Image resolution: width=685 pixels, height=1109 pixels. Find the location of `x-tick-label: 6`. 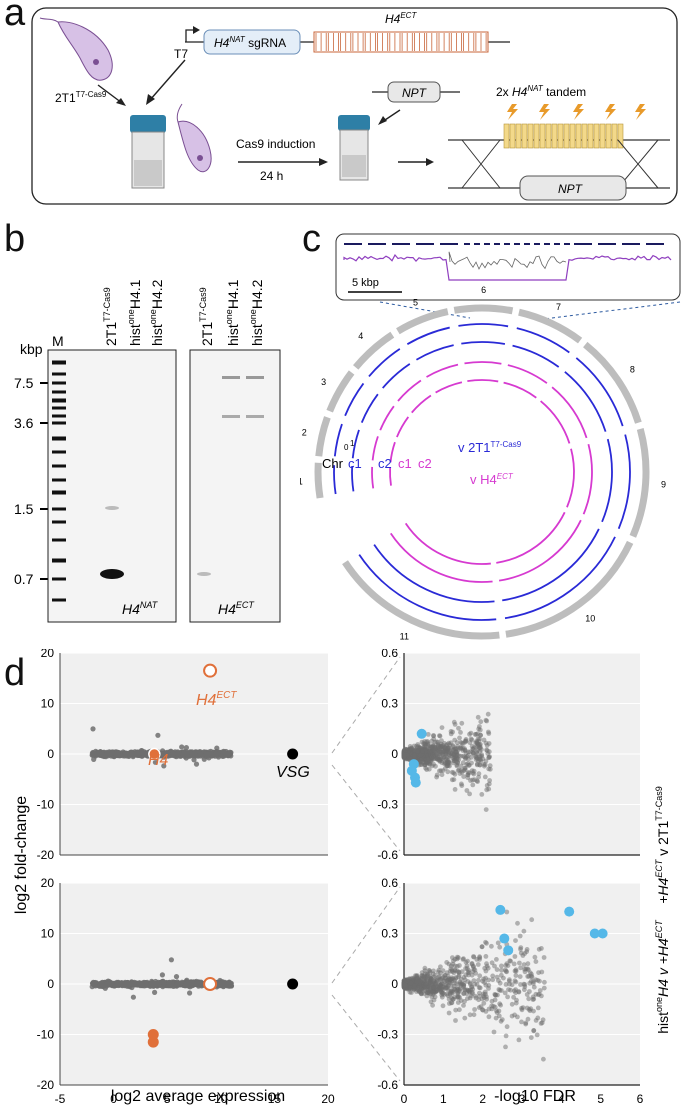

x-tick-label: 6 is located at coordinates (640, 1099).